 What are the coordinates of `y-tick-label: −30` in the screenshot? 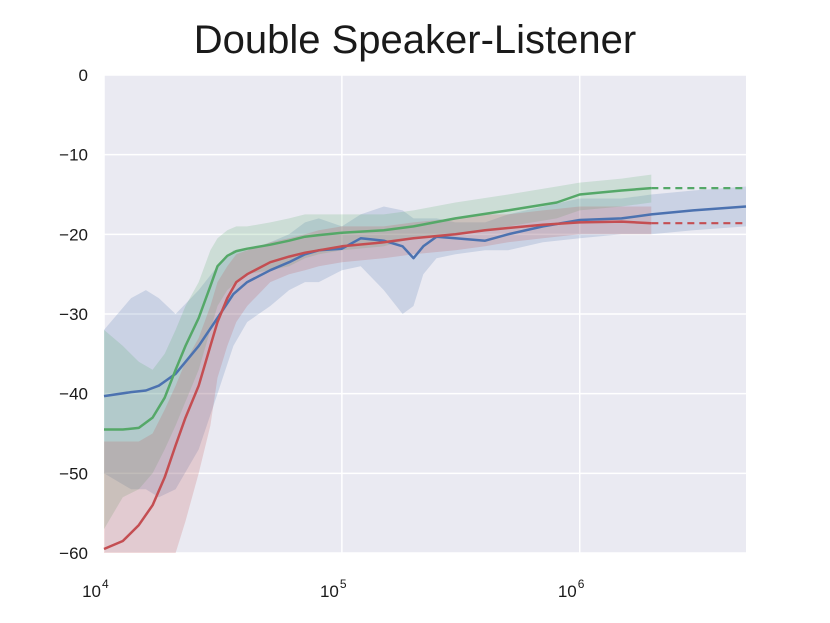 It's located at (73, 314).